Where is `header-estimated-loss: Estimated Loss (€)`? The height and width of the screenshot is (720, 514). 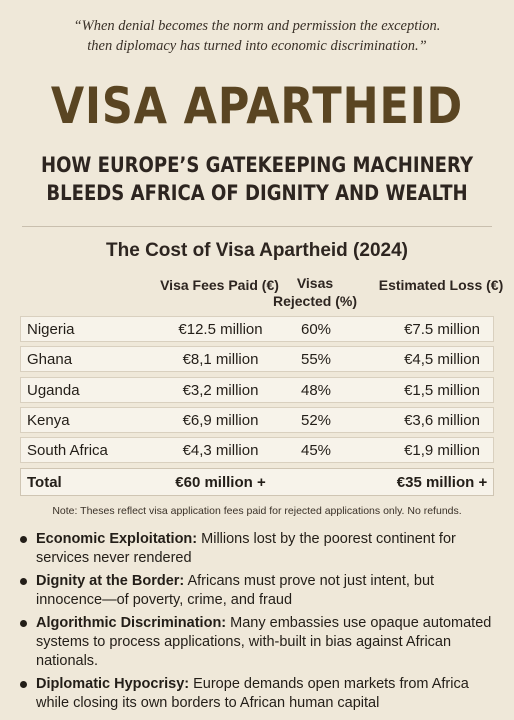
header-estimated-loss: Estimated Loss (€) is located at coordinates (441, 285).